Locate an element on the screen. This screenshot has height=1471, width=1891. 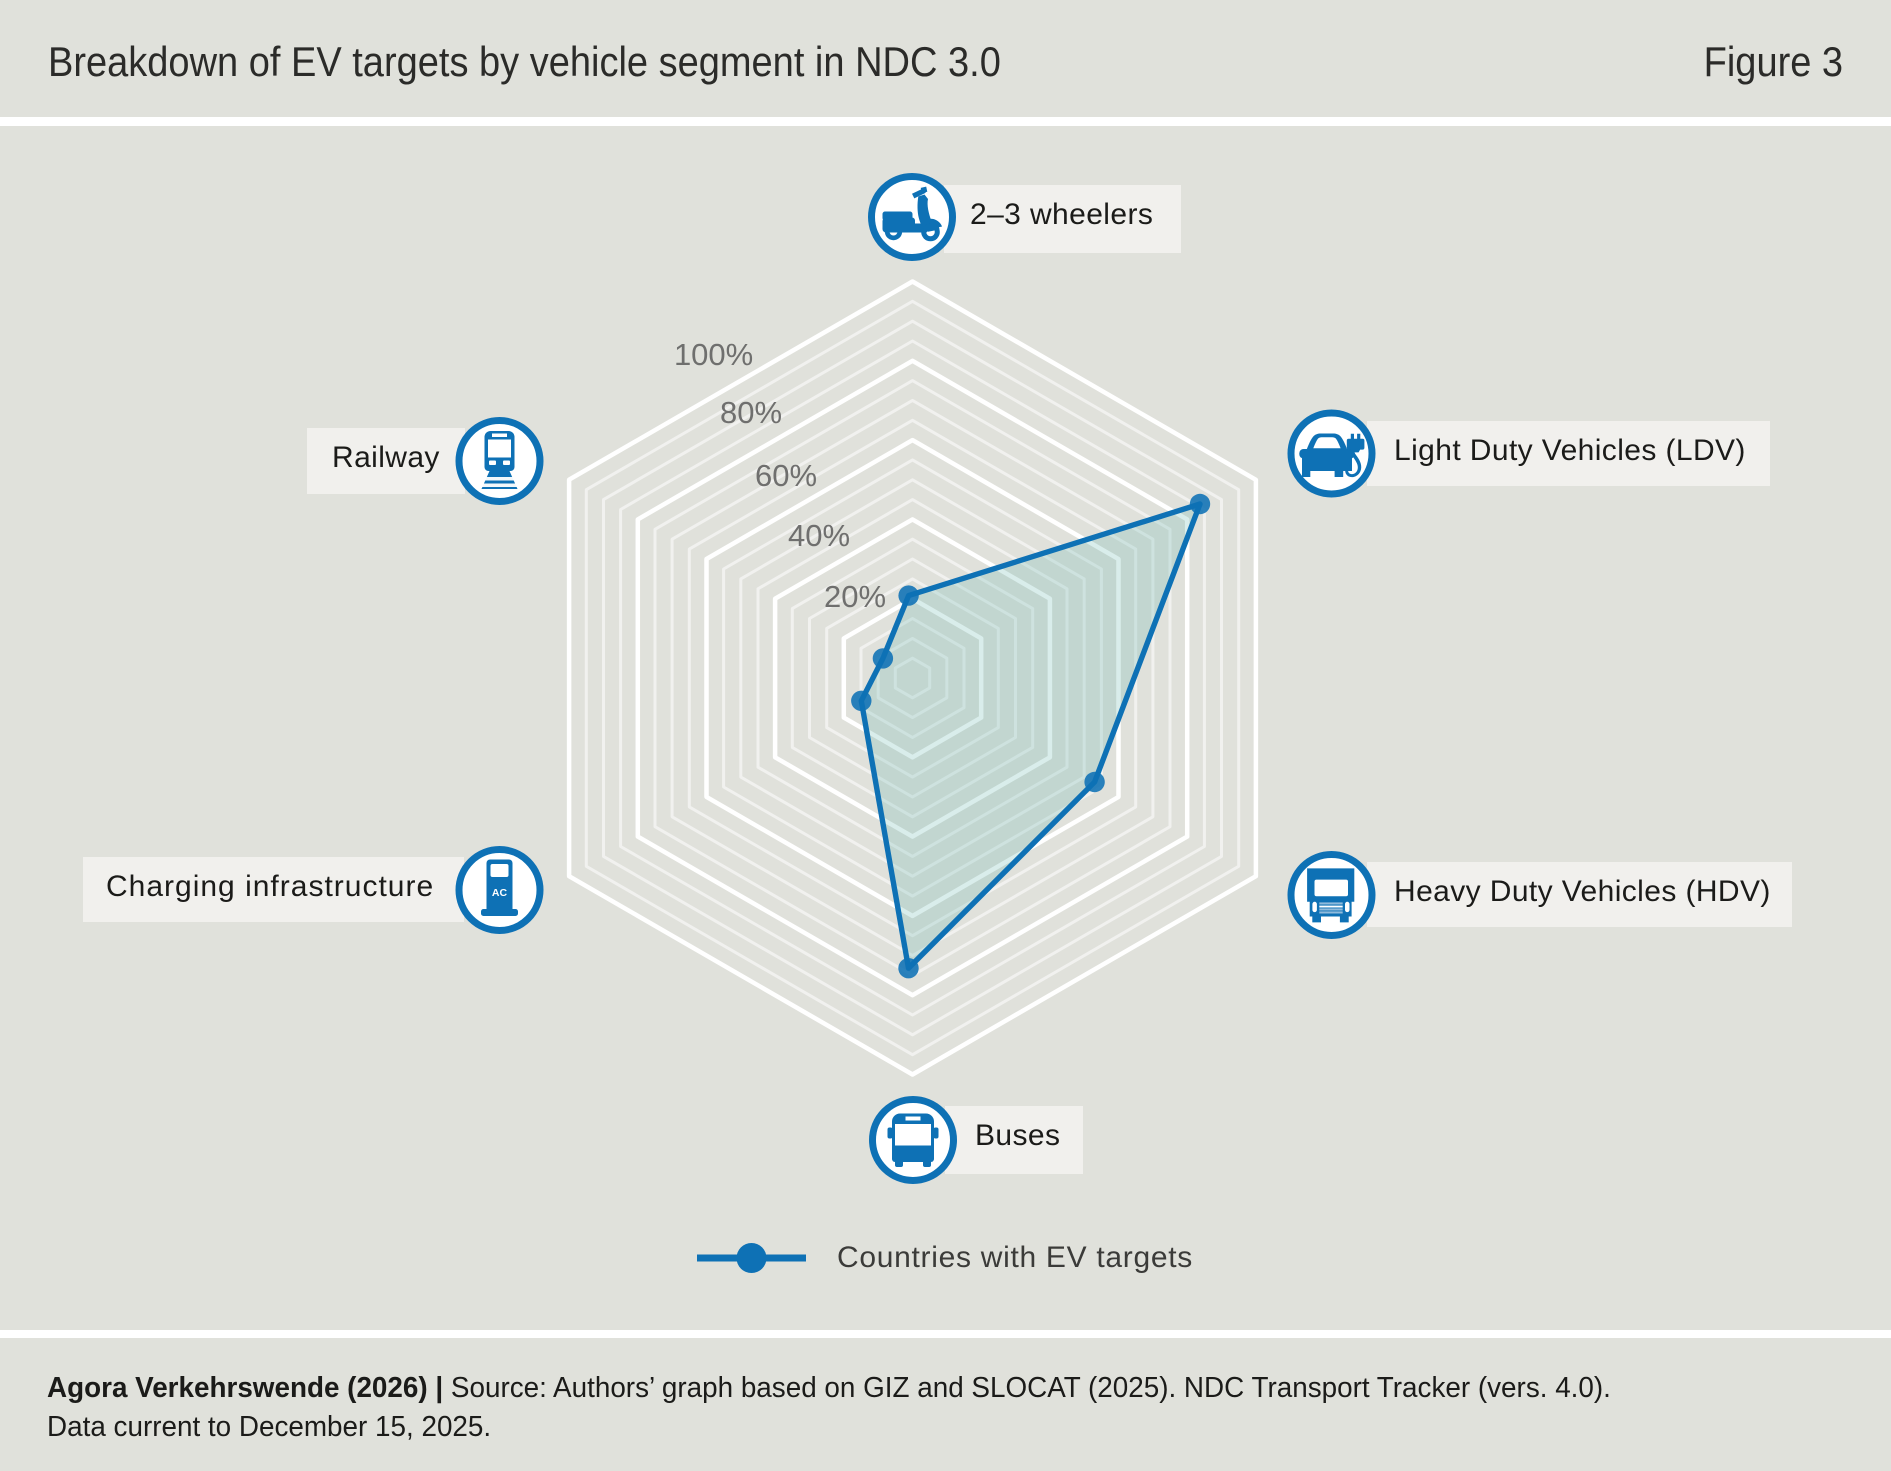
svg-text: 80% is located at coordinates (751, 412).